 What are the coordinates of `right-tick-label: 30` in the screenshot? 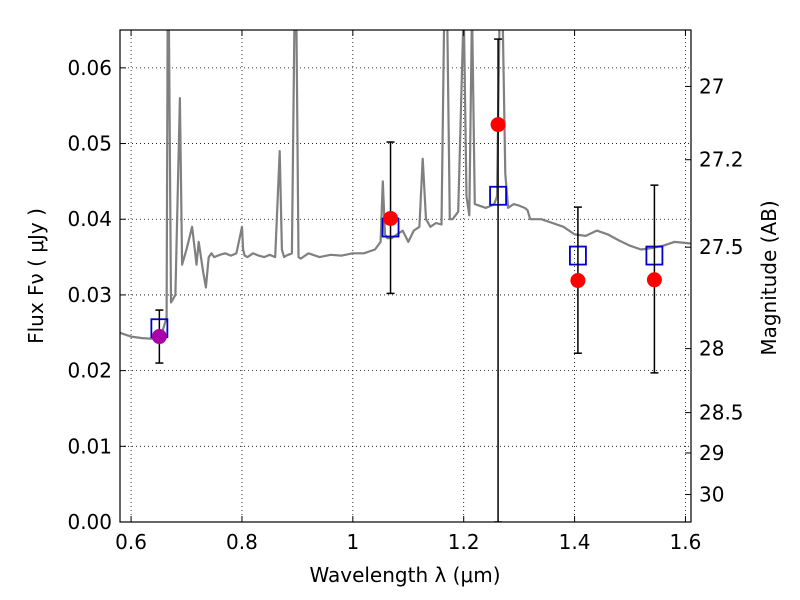 It's located at (711, 495).